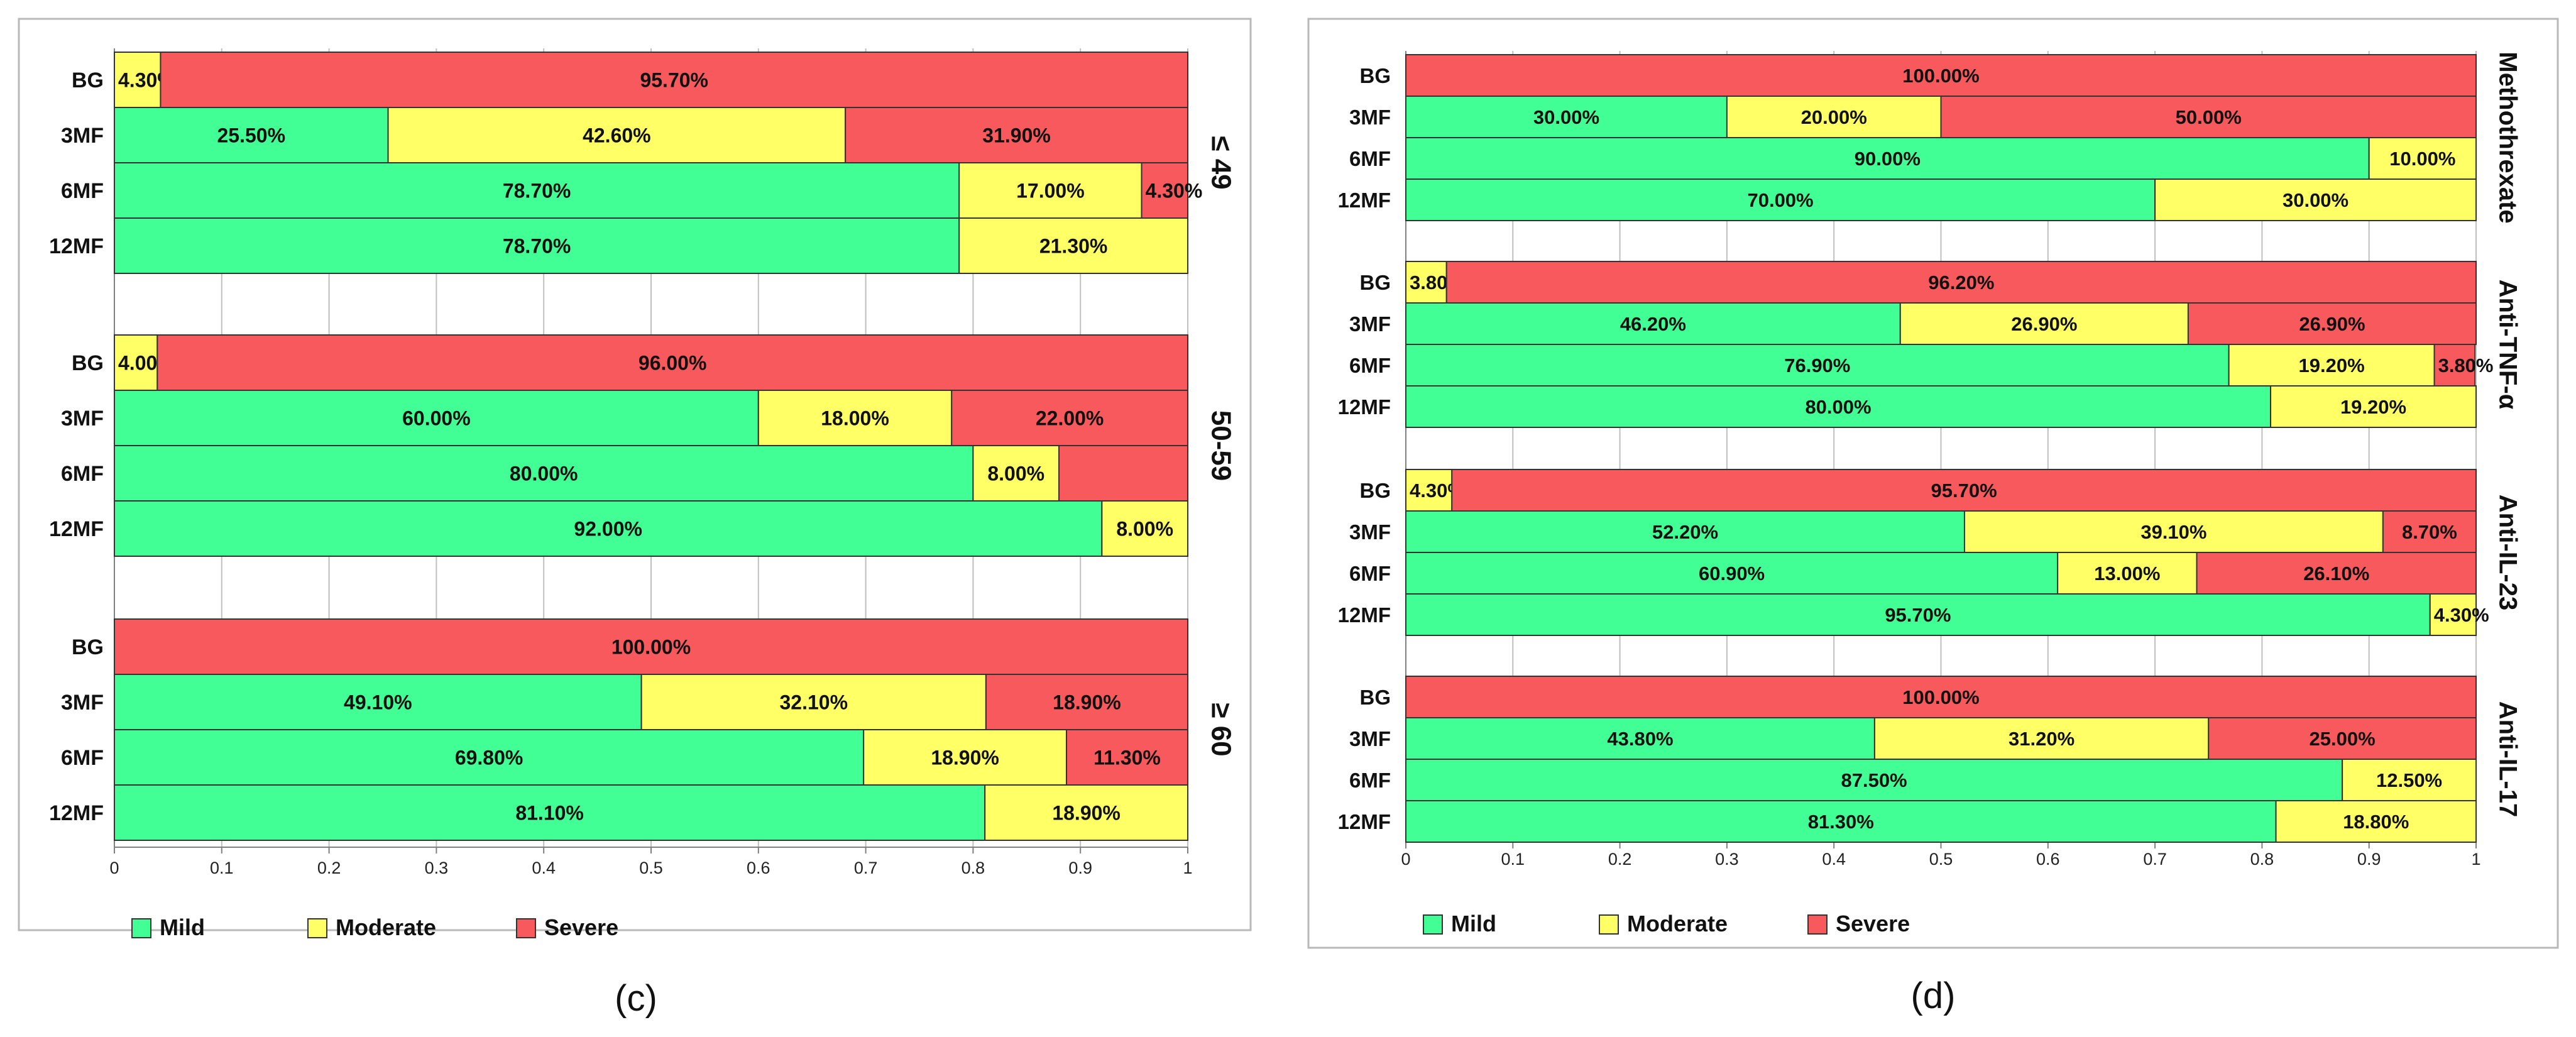 This screenshot has width=2576, height=1037. I want to click on group-label: Anti-IL-17, so click(2507, 759).